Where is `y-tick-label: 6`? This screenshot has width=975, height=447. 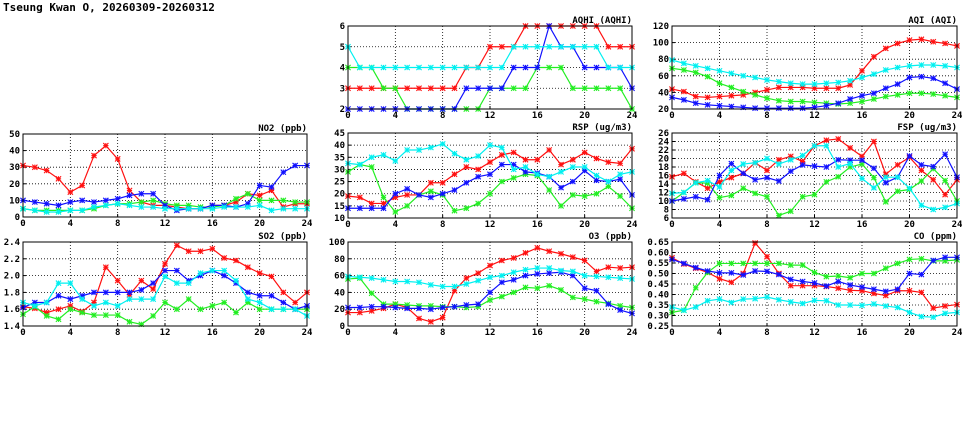
y-tick-label: 6 is located at coordinates (342, 27).